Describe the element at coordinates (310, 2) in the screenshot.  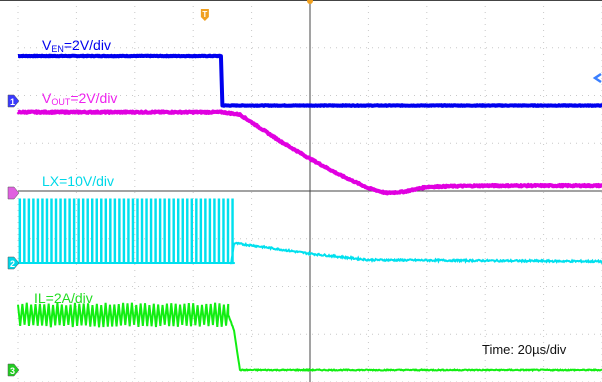
I see `center-top-marker` at that location.